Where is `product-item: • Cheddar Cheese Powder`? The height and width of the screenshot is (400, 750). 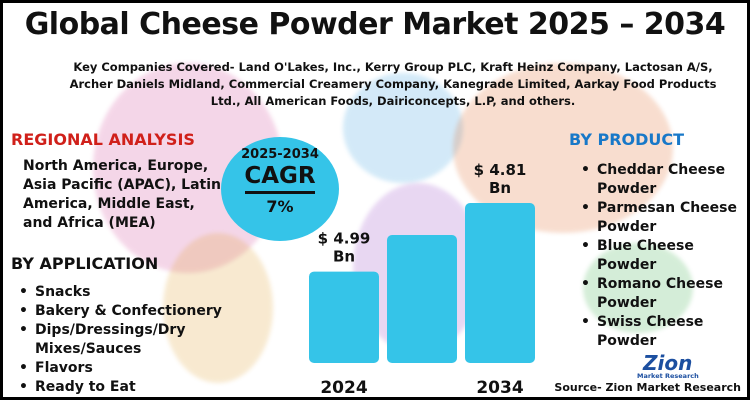 product-item: • Cheddar Cheese Powder is located at coordinates (660, 180).